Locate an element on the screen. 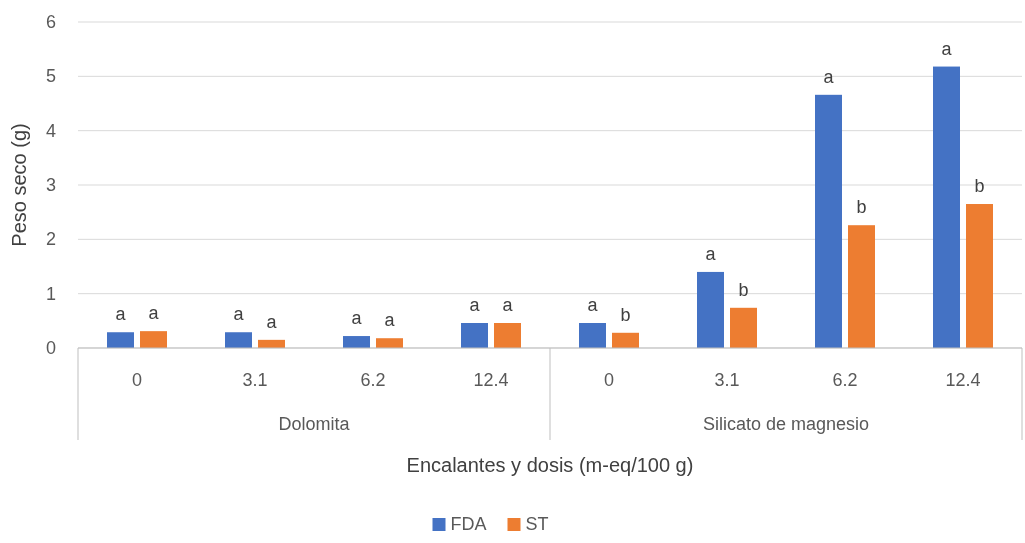 This screenshot has height=543, width=1025. y-tick-label: 0 is located at coordinates (50, 348).